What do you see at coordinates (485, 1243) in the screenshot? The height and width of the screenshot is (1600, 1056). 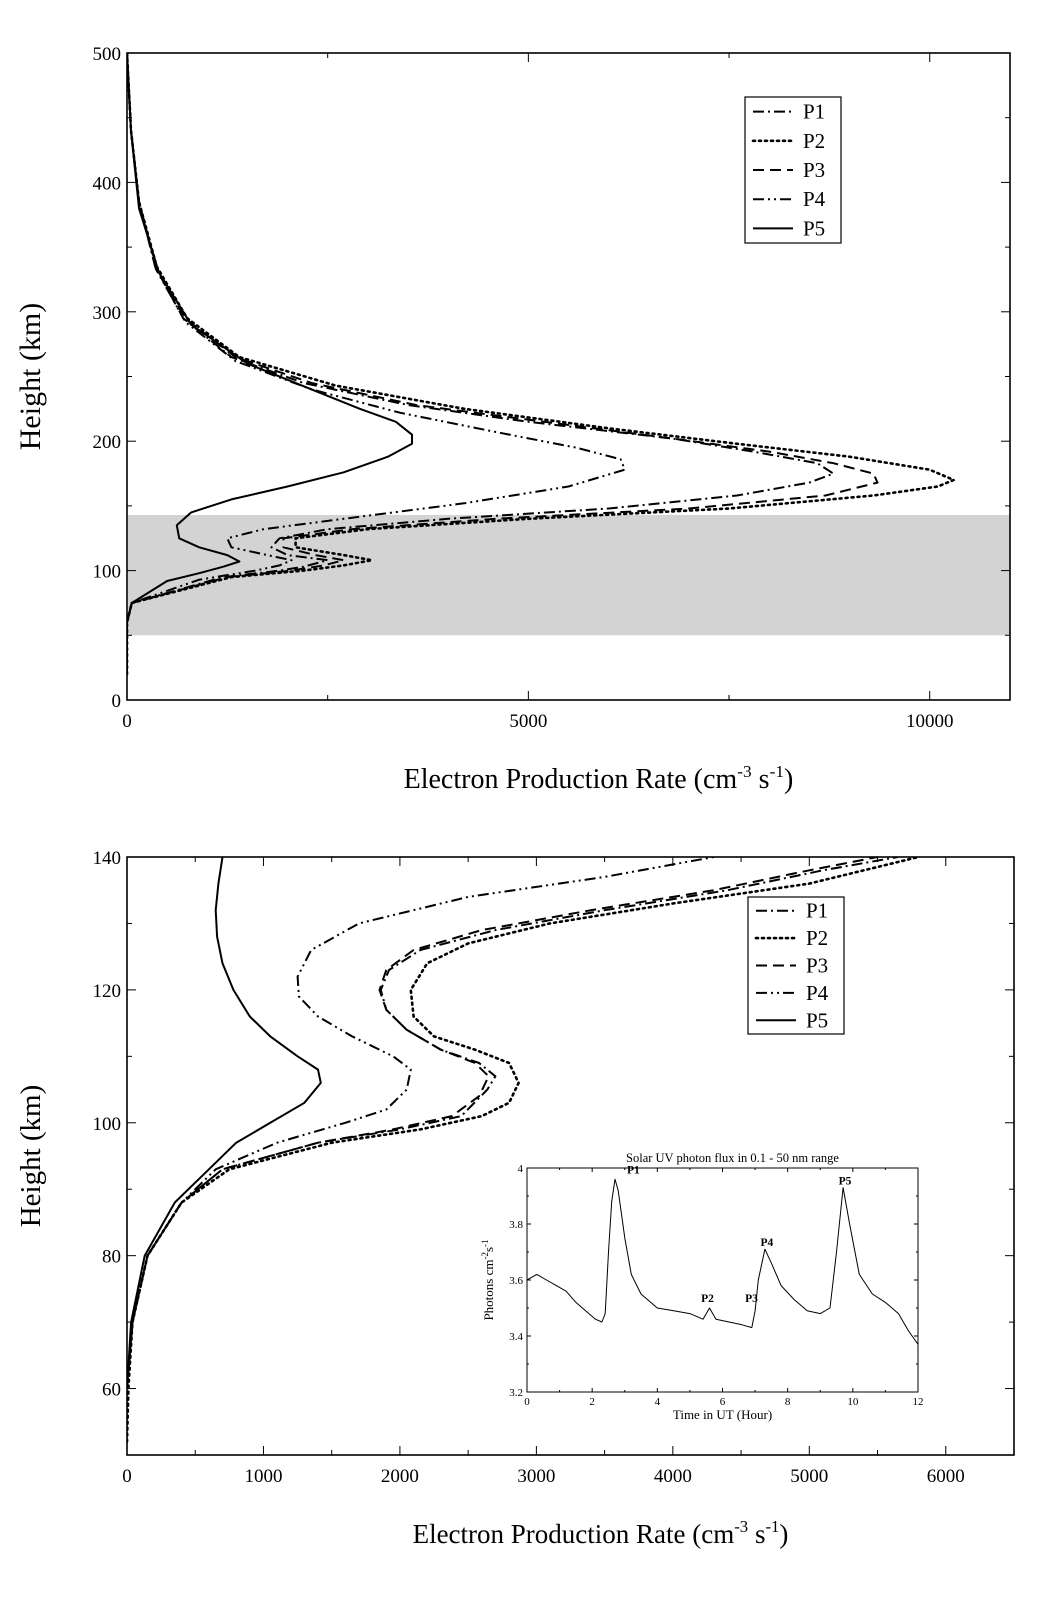 I see `inset-y-axis-label-superscript: -1` at bounding box center [485, 1243].